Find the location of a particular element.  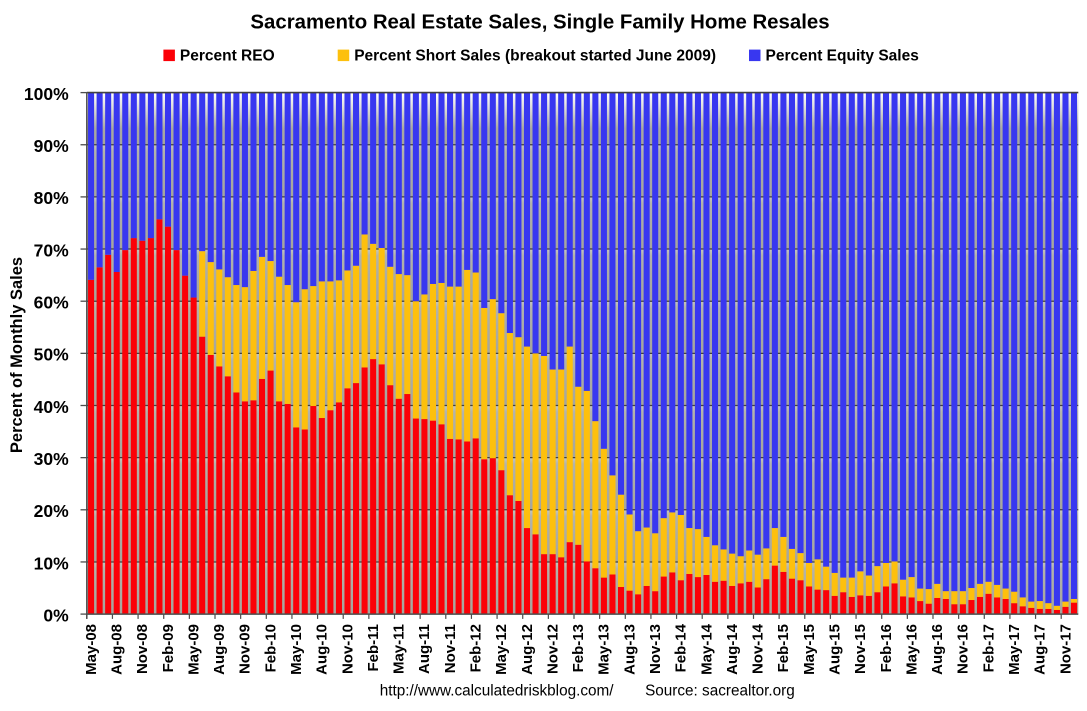

svg-text: May-16 is located at coordinates (911, 649).